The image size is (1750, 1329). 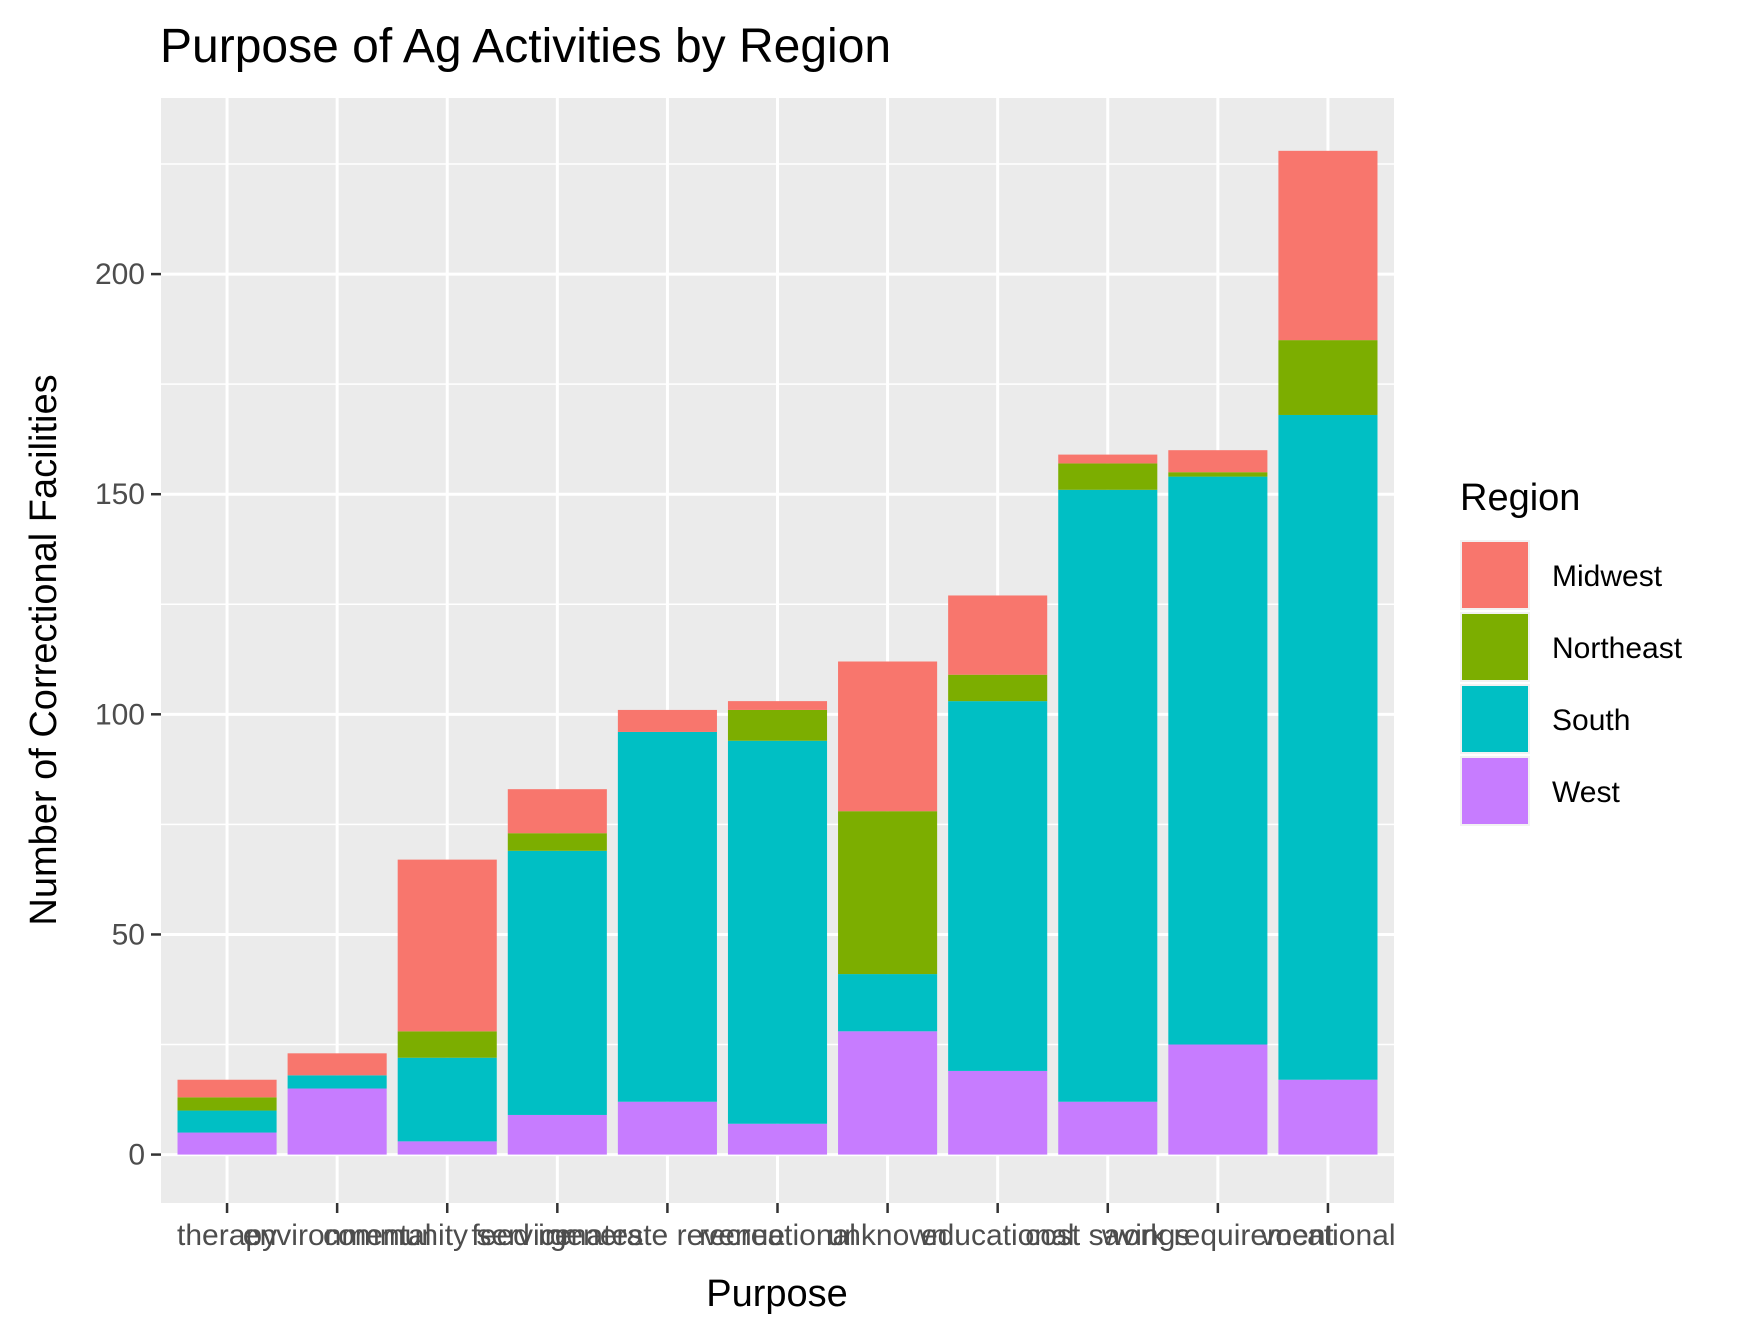 What do you see at coordinates (120, 494) in the screenshot?
I see `y-tick-label: 150` at bounding box center [120, 494].